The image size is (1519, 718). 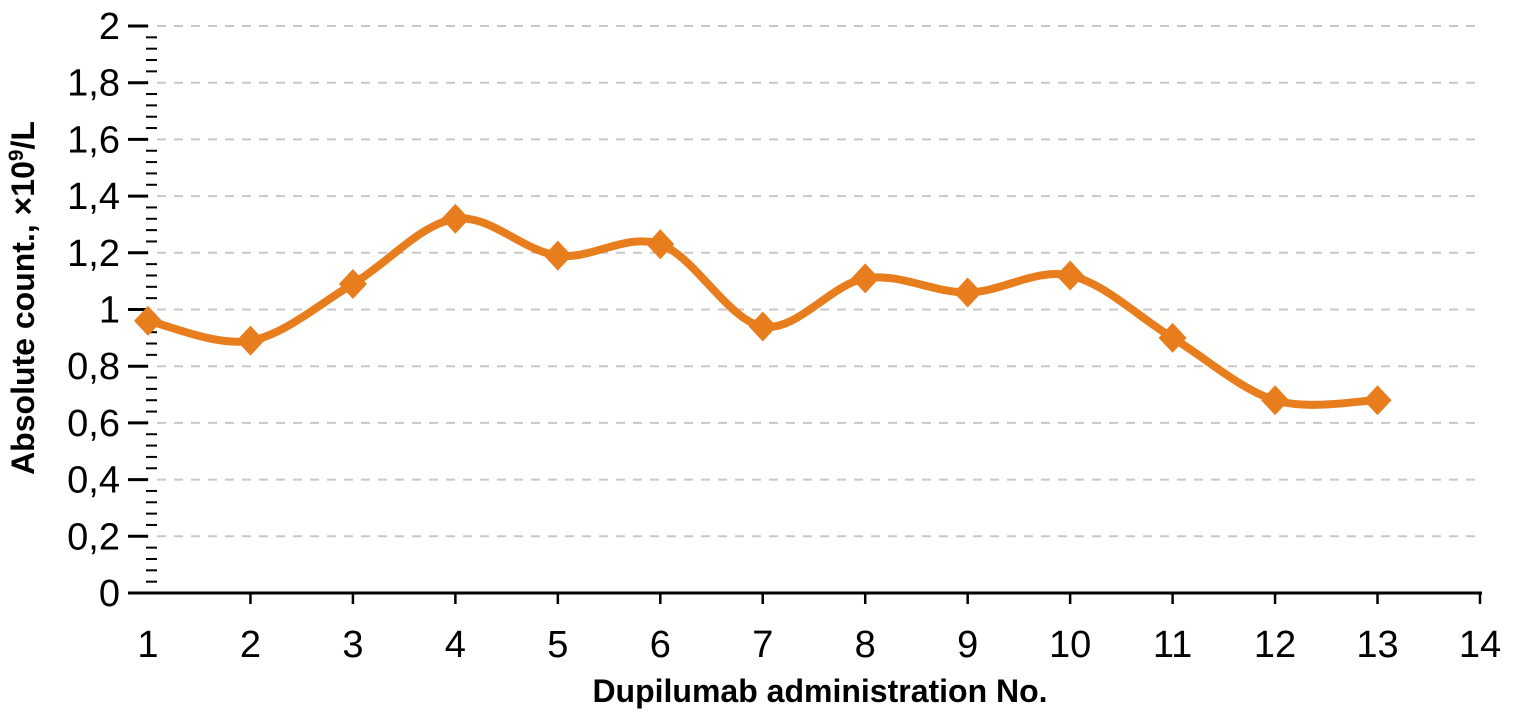 I want to click on y-tick-label: 0,4, so click(x=93, y=481).